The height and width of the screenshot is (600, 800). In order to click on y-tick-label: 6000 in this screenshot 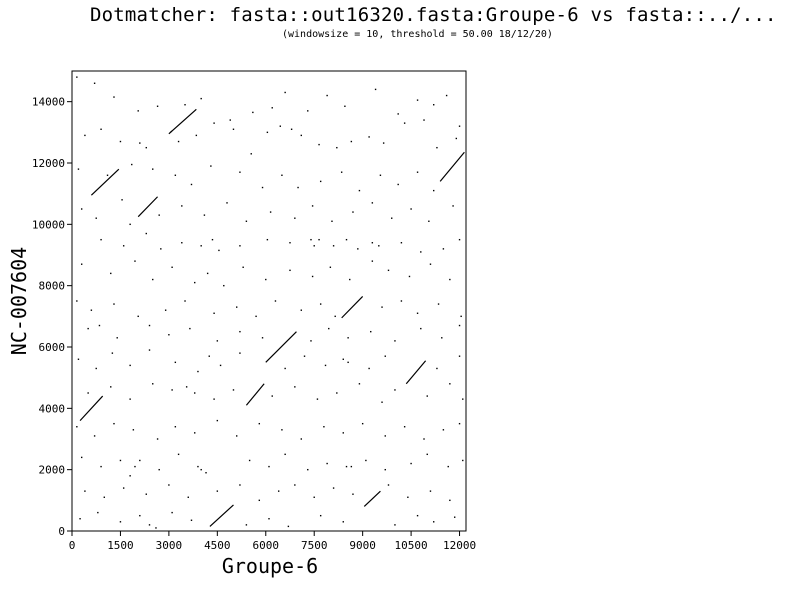, I will do `click(52, 347)`.